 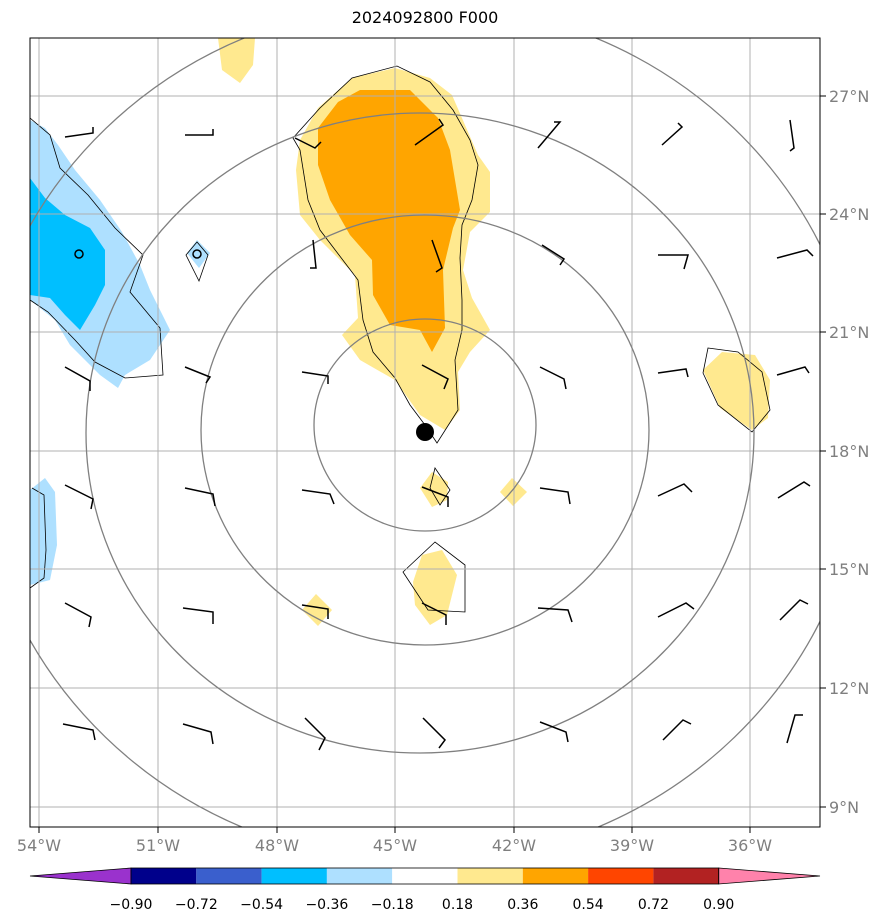 What do you see at coordinates (653, 905) in the screenshot?
I see `colorbar-label: 0.72` at bounding box center [653, 905].